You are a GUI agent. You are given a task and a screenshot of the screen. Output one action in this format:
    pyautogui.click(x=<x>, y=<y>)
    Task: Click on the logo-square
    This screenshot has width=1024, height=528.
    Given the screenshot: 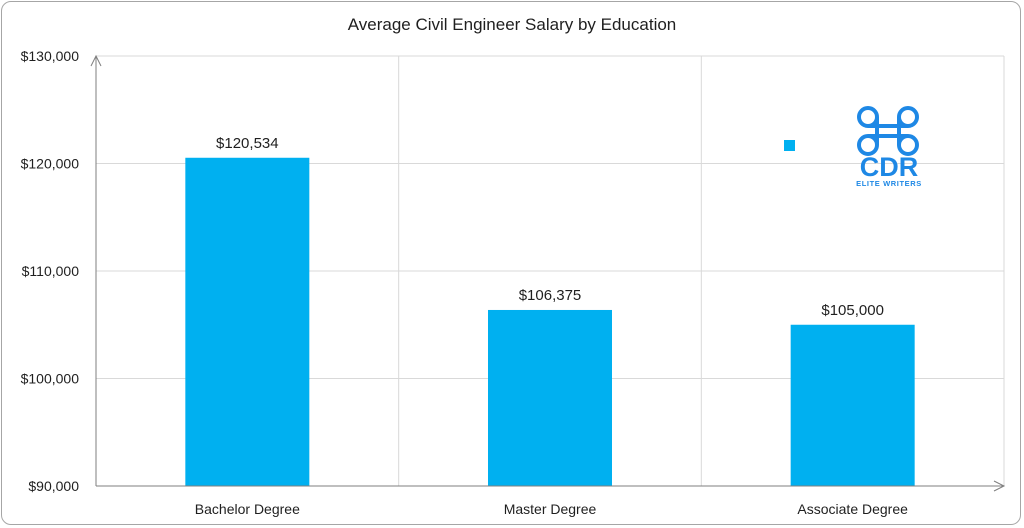 What is the action you would take?
    pyautogui.click(x=789, y=145)
    